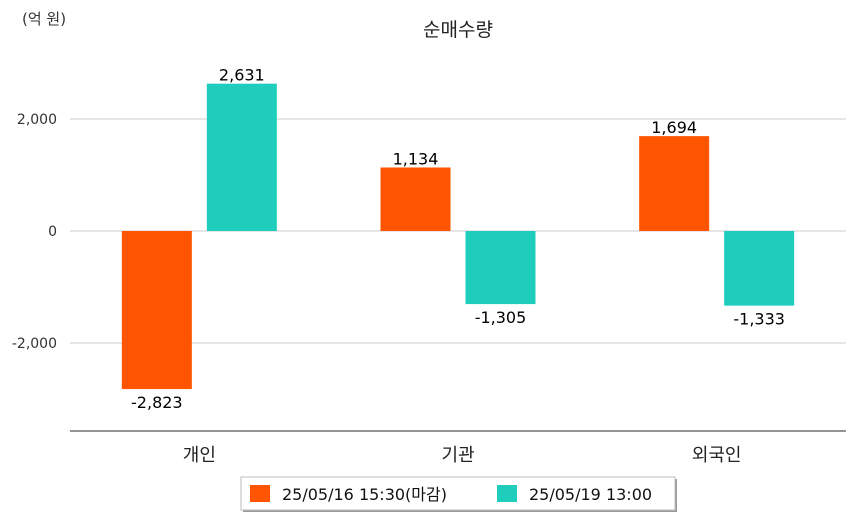 This screenshot has width=854, height=520. I want to click on y-tick-label: -2,000, so click(34, 344).